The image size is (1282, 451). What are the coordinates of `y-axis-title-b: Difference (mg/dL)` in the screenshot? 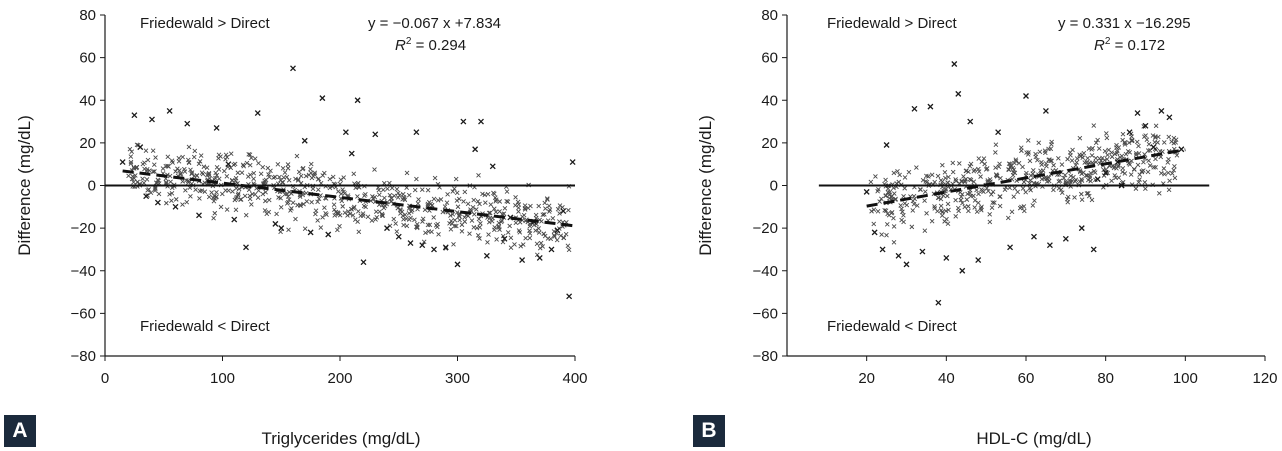 It's located at (705, 185).